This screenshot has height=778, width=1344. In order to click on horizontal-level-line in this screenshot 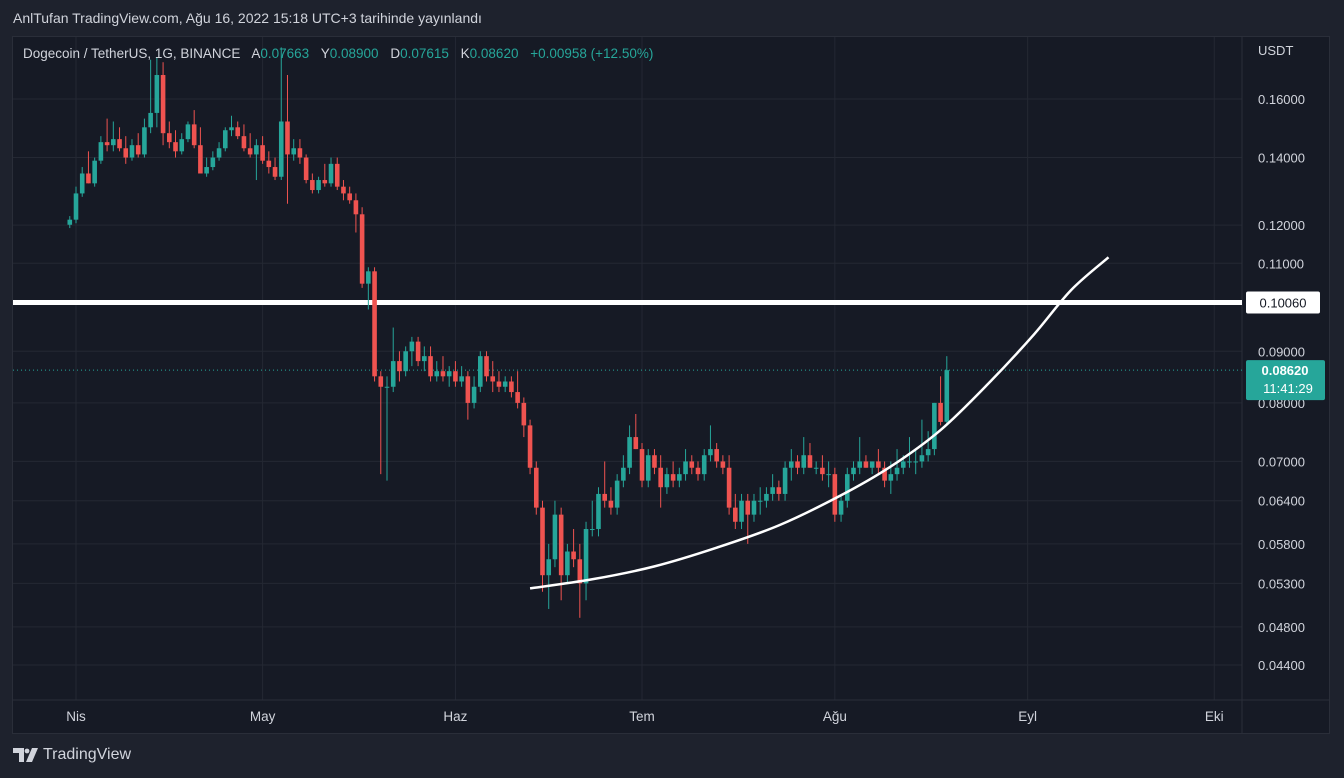, I will do `click(627, 335)`.